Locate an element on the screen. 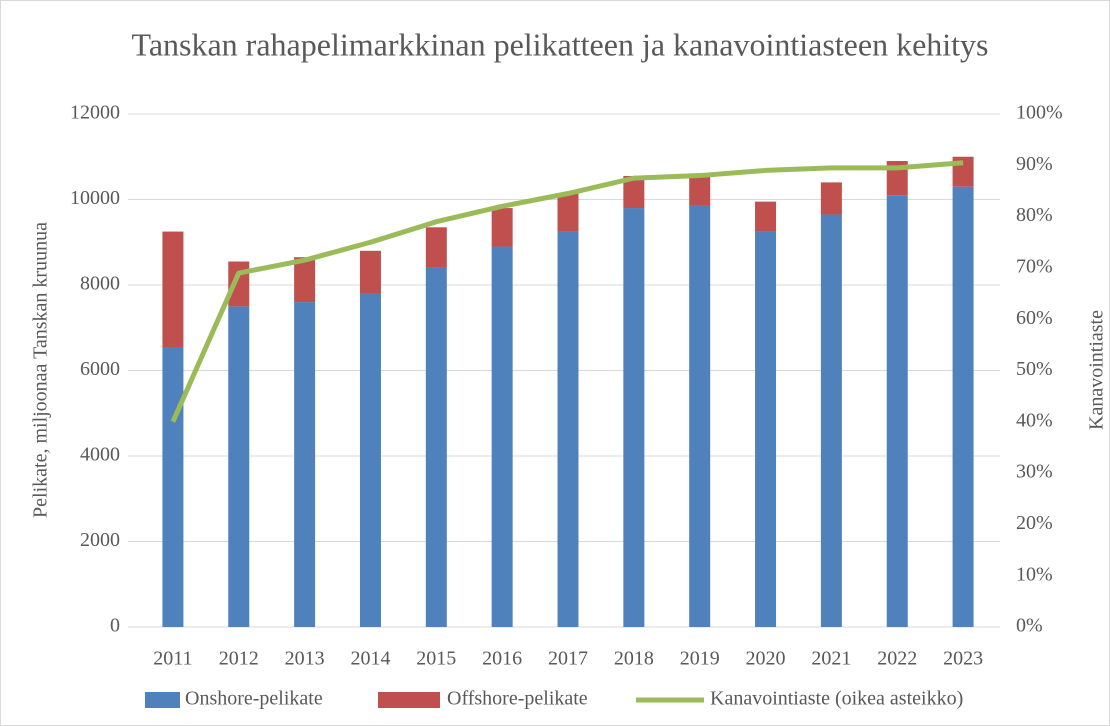 The image size is (1110, 726). y2-tick-label: 50% is located at coordinates (1034, 369).